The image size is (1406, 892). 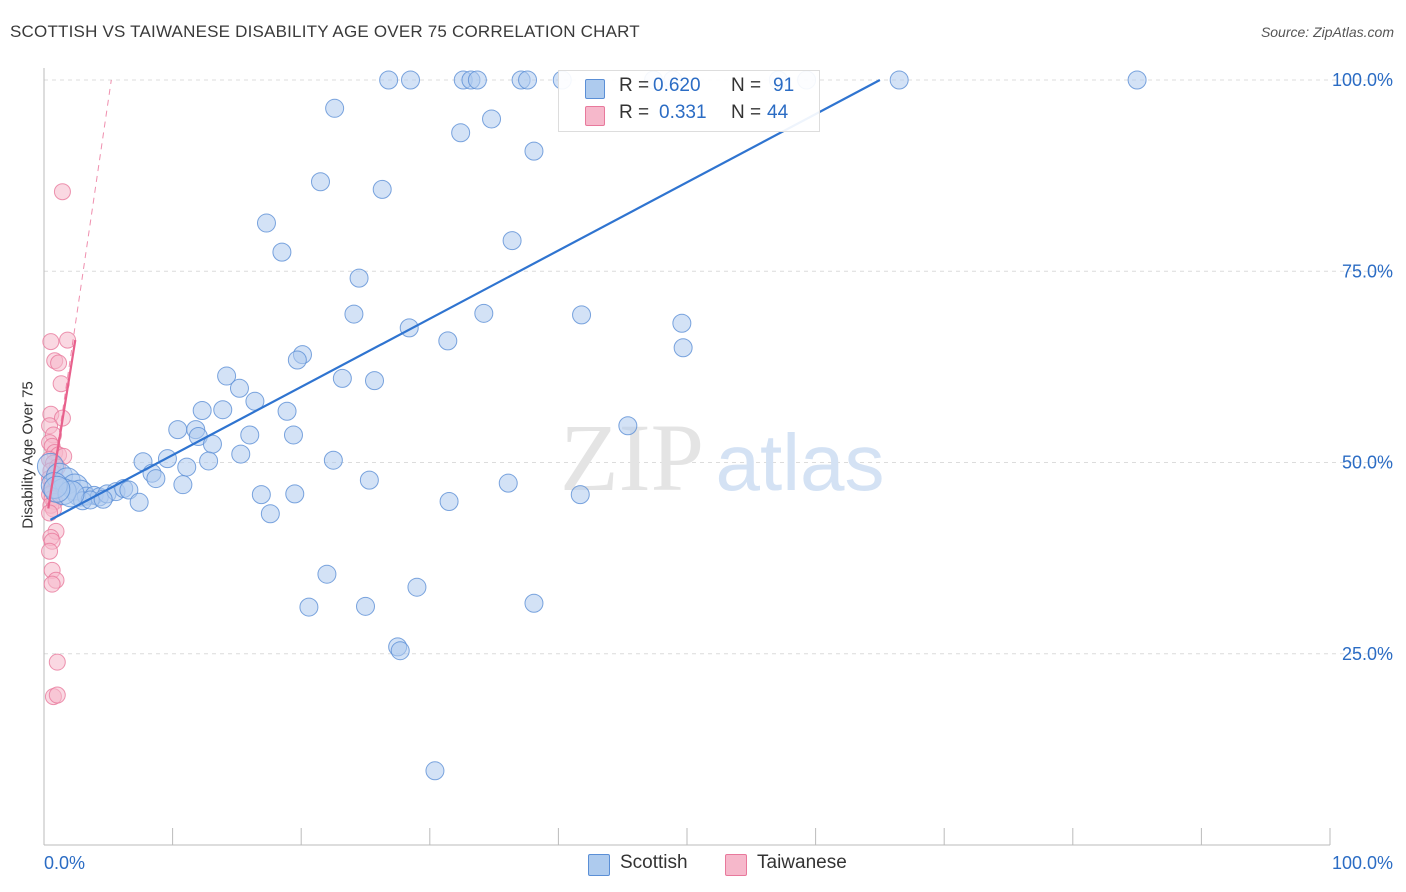 What do you see at coordinates (62, 424) in the screenshot?
I see `taiwanese-trend-line` at bounding box center [62, 424].